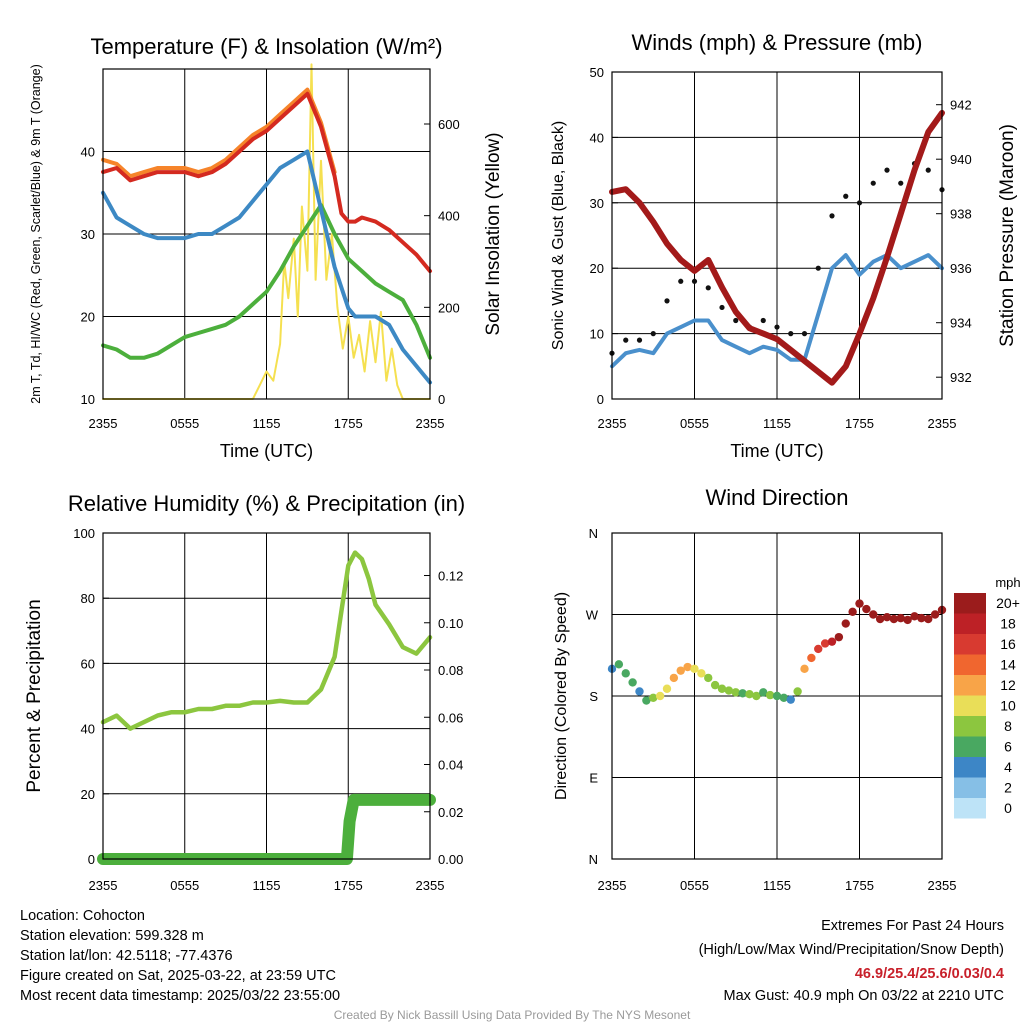  What do you see at coordinates (88, 598) in the screenshot?
I see `y-tick-label: 80` at bounding box center [88, 598].